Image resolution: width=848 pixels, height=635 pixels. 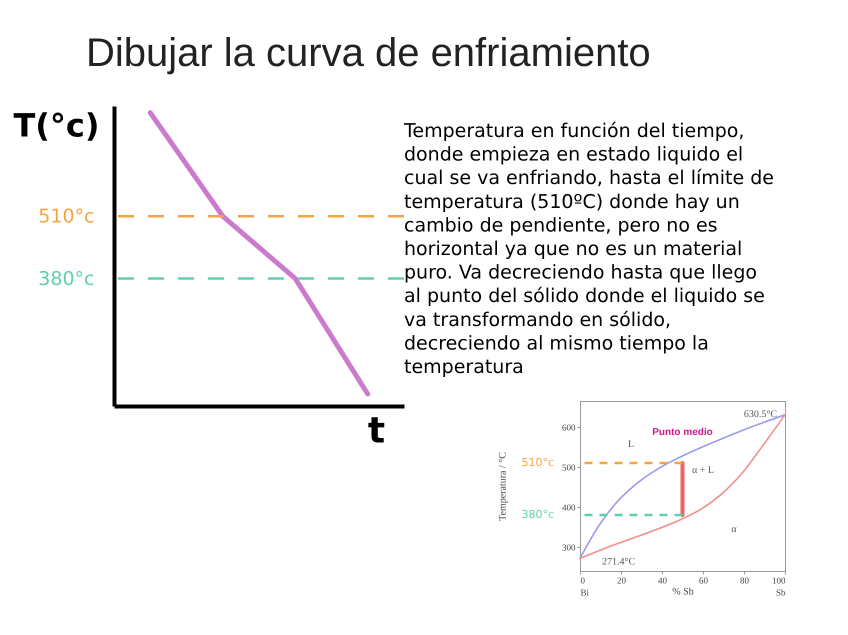 I want to click on annotation: Punto medio, so click(x=682, y=432).